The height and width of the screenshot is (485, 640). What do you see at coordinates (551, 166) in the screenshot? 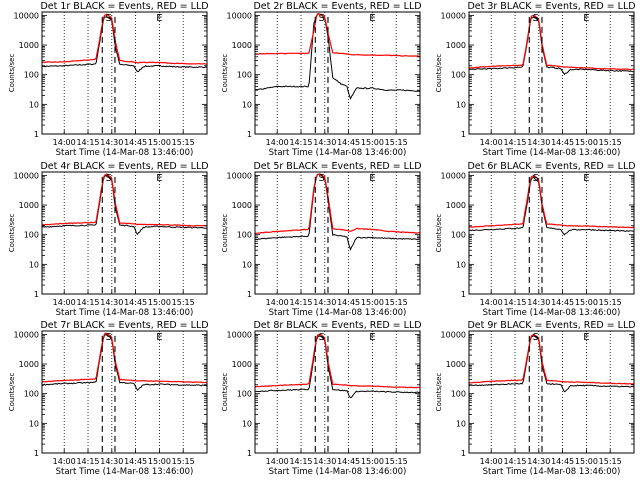
I see `chart-title: Det 6r BLACK = Events, RED = LLD` at bounding box center [551, 166].